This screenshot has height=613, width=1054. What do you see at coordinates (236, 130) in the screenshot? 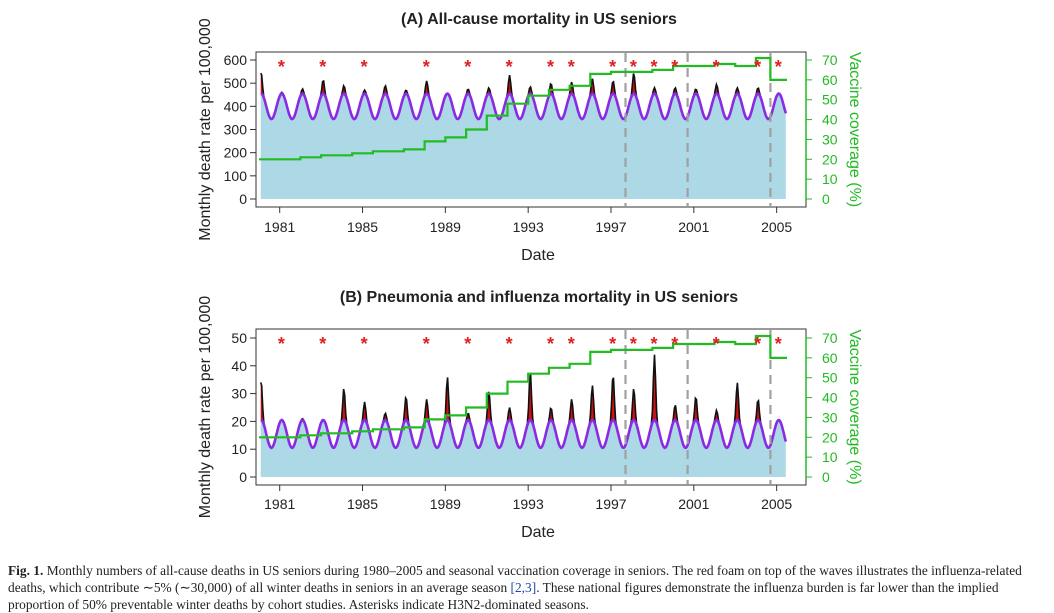
I see `y-tick-label: 300` at bounding box center [236, 130].